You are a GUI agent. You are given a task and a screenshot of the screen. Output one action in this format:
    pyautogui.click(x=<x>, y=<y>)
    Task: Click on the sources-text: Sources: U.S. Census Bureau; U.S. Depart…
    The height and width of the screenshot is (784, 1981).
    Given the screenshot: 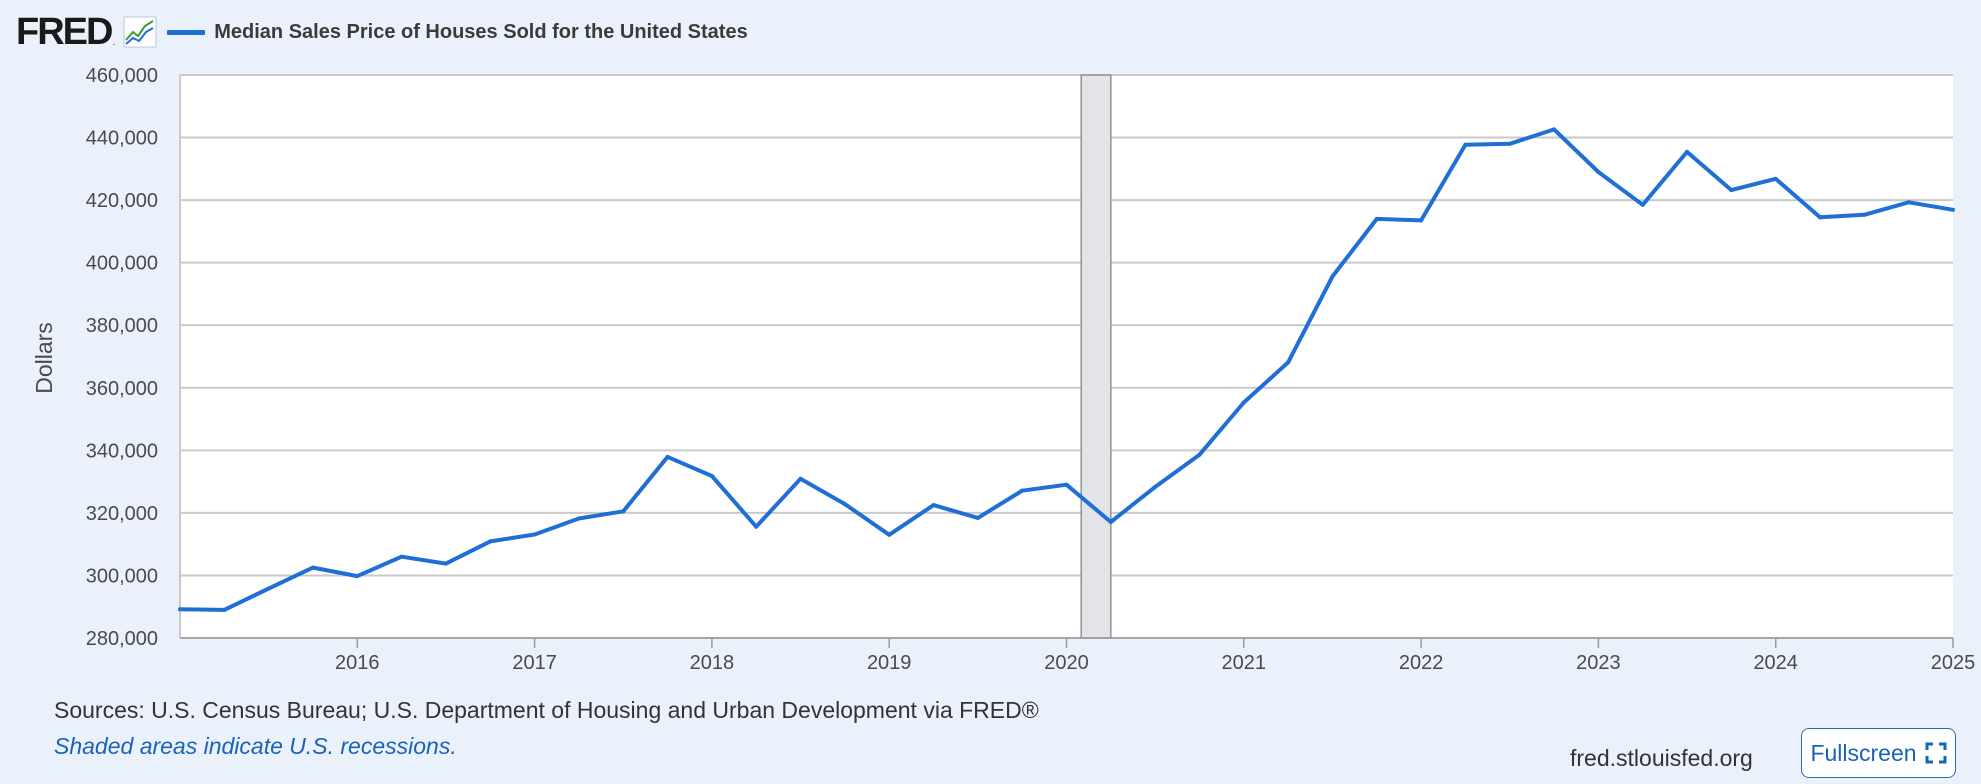 What is the action you would take?
    pyautogui.click(x=546, y=710)
    